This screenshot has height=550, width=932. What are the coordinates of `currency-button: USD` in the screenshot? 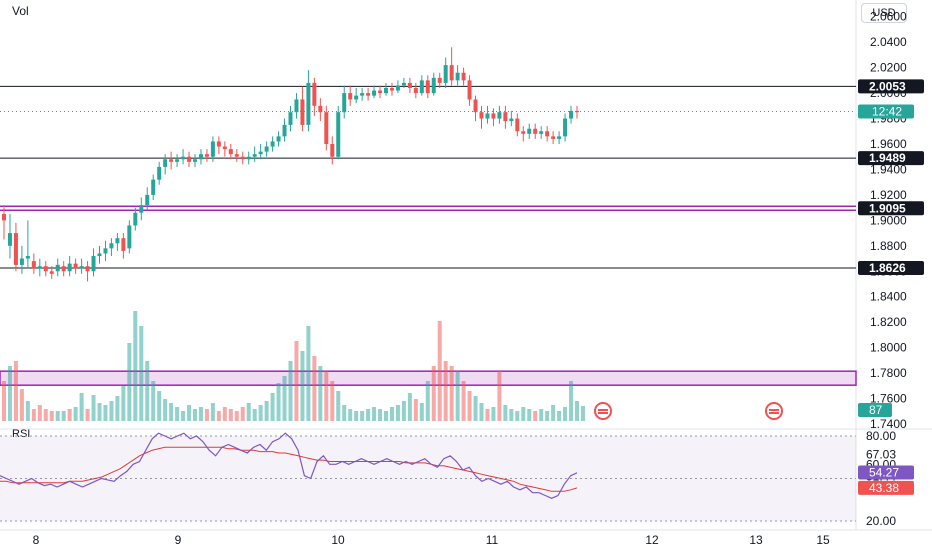 It's located at (884, 13).